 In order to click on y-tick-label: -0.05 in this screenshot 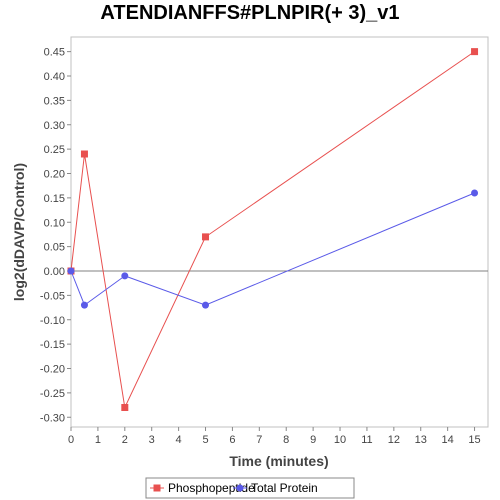, I will do `click(52, 296)`.